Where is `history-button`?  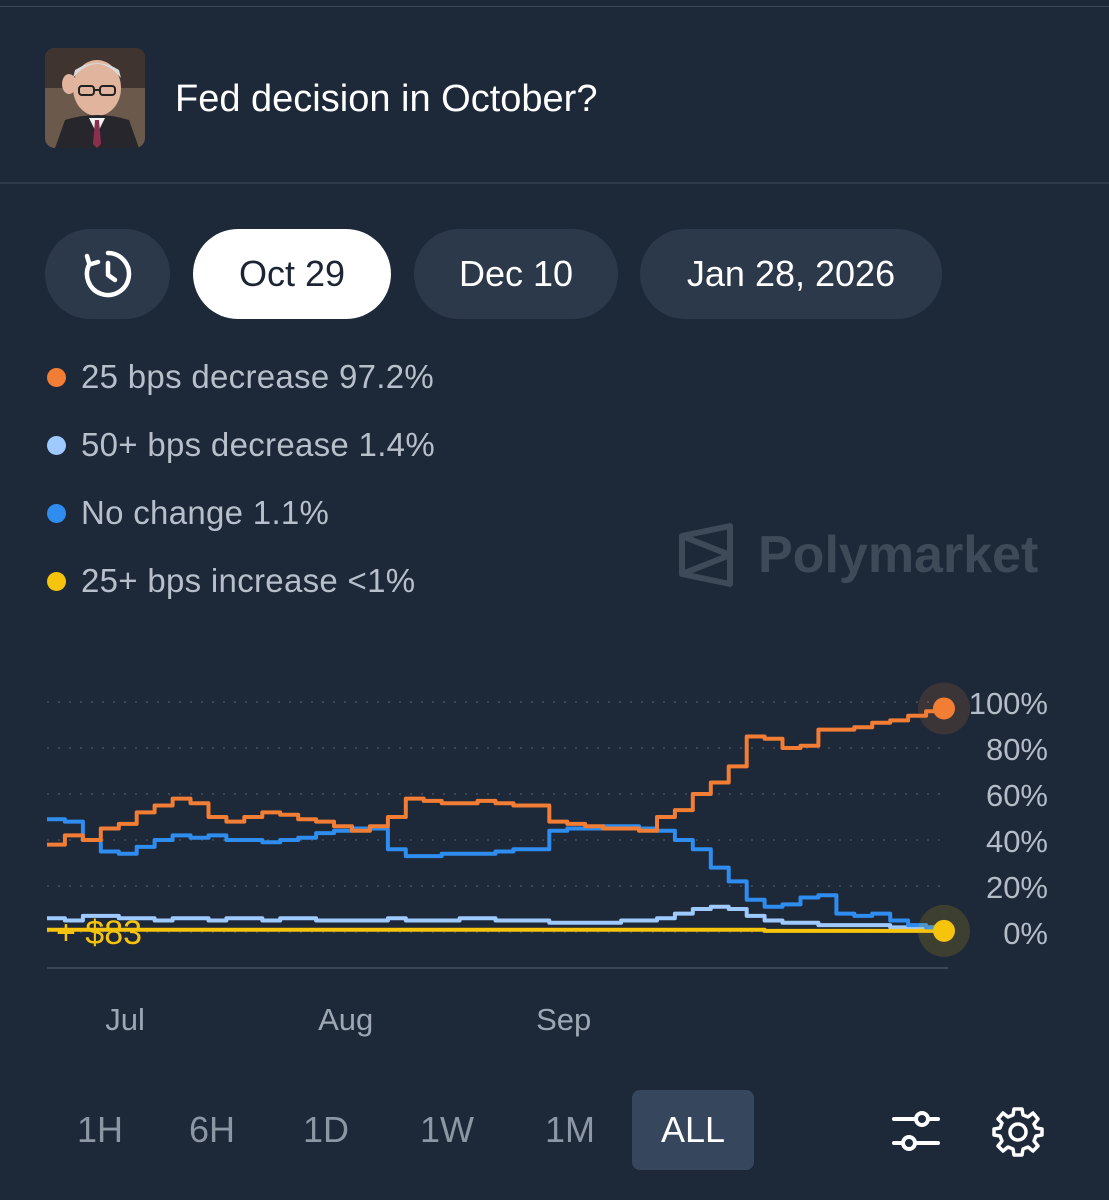 history-button is located at coordinates (107, 274).